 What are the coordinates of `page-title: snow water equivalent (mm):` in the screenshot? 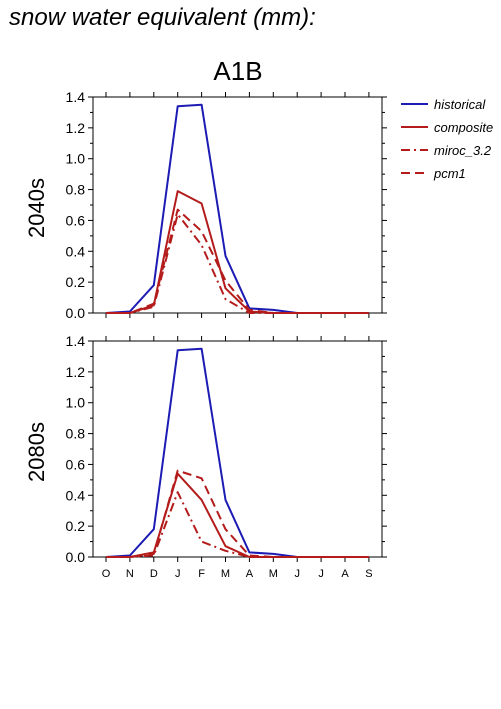 It's located at (162, 17).